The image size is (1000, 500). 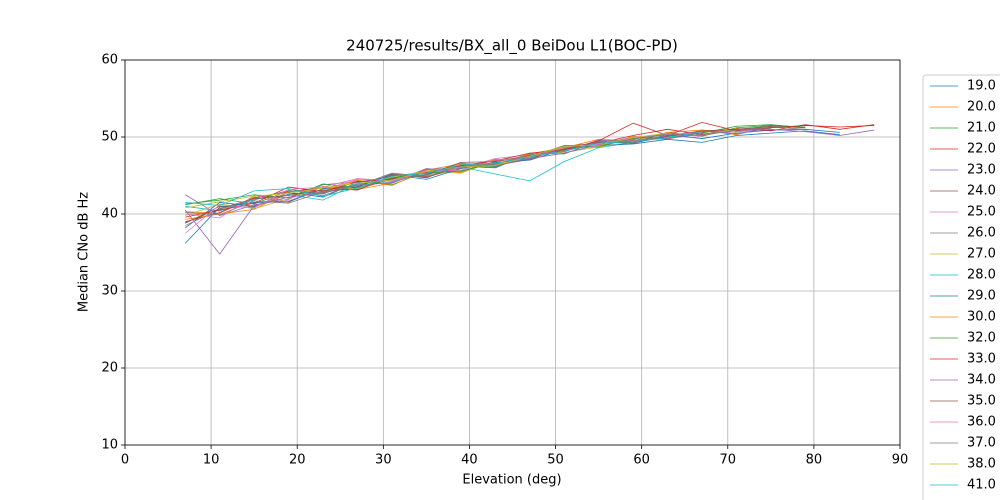 I want to click on legend-label: 26.0, so click(x=981, y=233).